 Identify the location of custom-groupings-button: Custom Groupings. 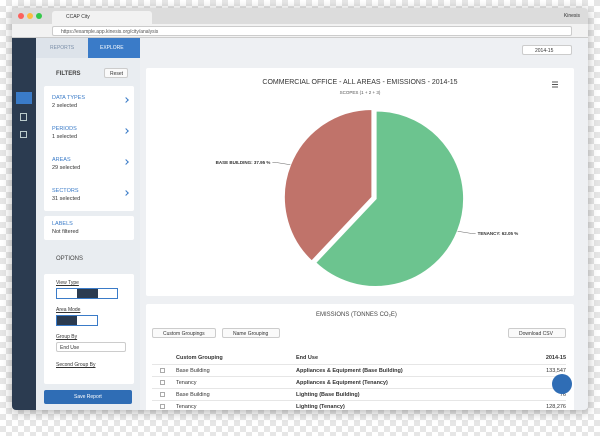
(184, 333).